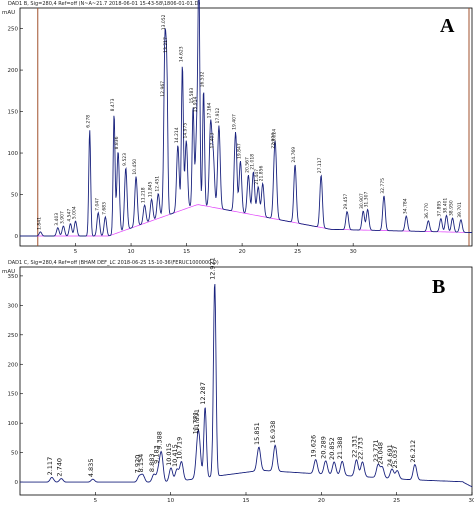 Image resolution: width=474 pixels, height=507 pixels. I want to click on peak-label: 12.921, so click(213, 268).